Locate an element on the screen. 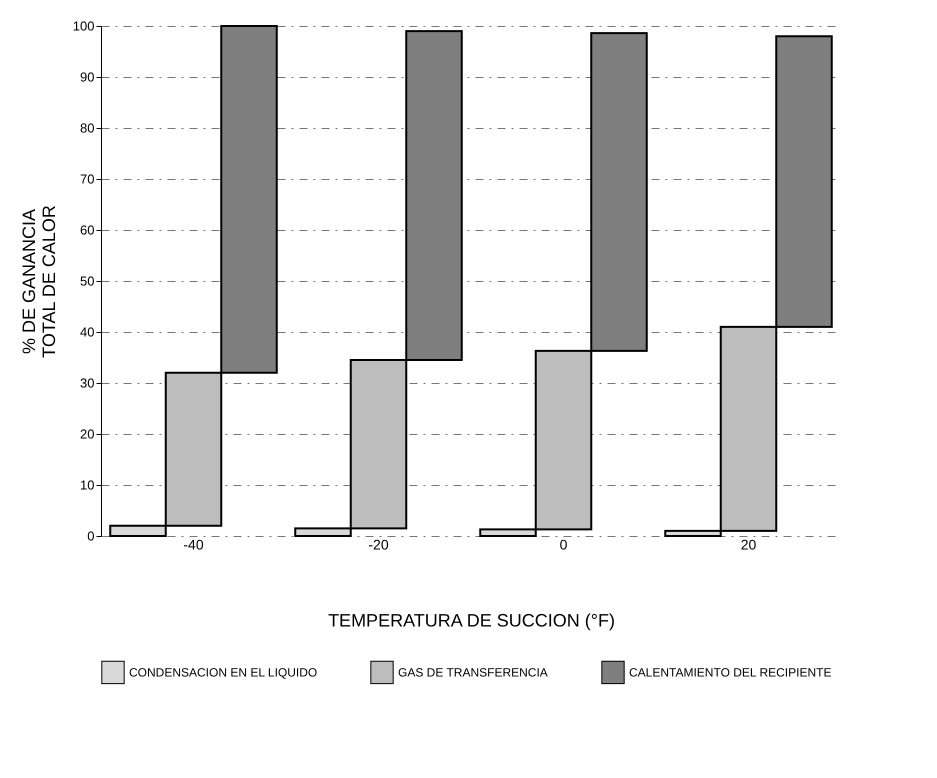 This screenshot has width=937, height=778. legend-label: CONDENSACION EN EL LIQUIDO is located at coordinates (223, 672).